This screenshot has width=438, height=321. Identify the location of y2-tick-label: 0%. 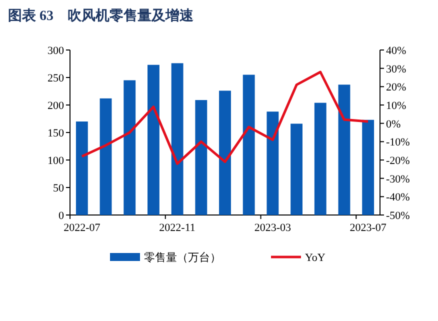
(393, 124).